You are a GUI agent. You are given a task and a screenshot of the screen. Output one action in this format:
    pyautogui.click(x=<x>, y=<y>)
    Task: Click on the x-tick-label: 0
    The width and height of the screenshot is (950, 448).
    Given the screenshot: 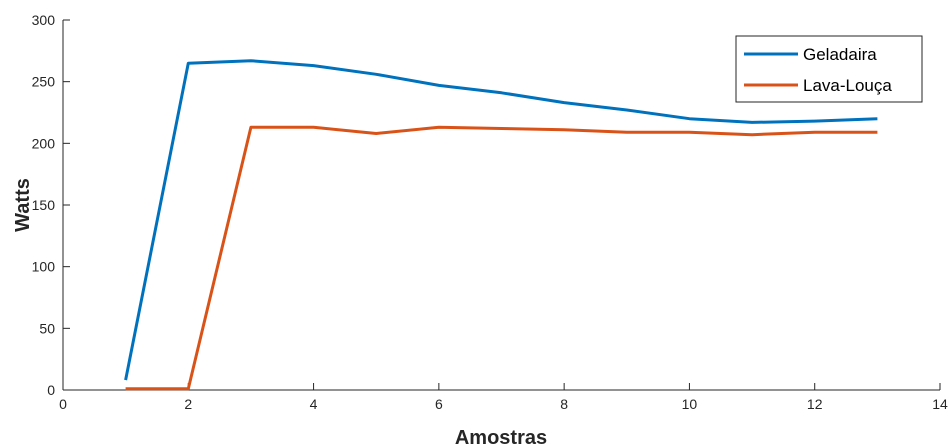 What is the action you would take?
    pyautogui.click(x=63, y=404)
    